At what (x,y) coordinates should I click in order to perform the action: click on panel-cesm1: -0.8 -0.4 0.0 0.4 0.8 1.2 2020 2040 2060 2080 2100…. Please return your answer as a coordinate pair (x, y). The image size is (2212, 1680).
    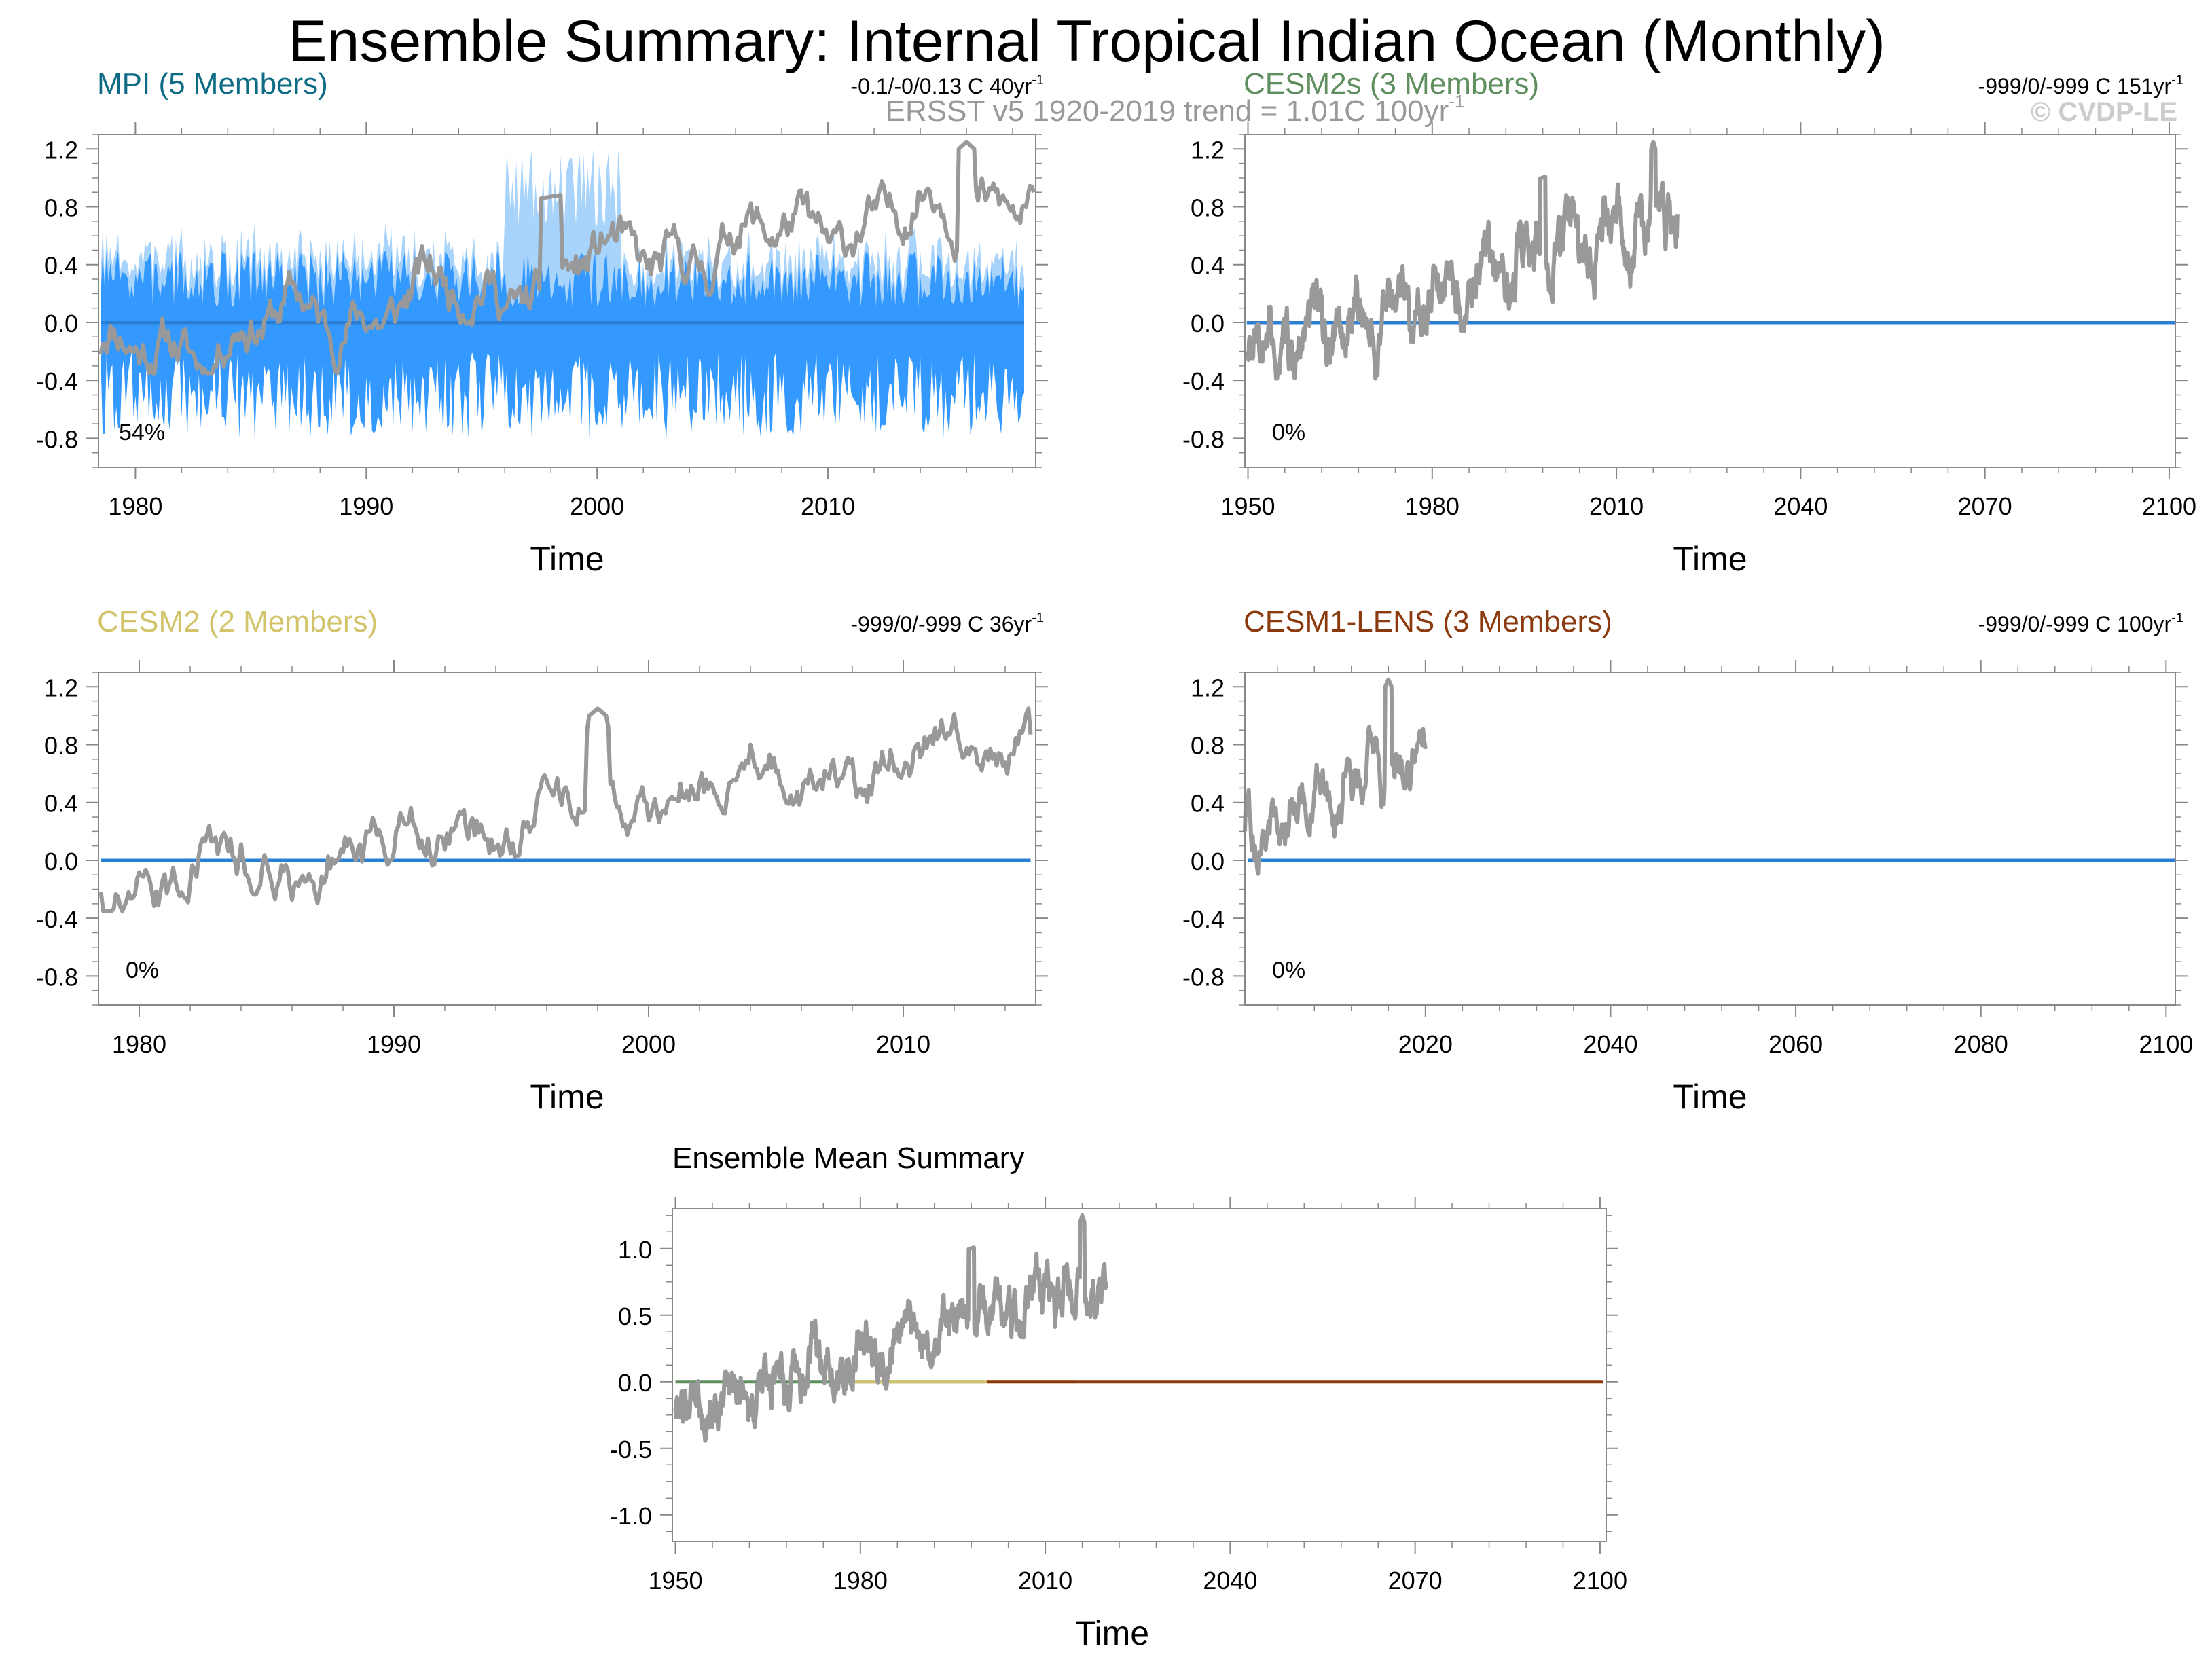
    Looking at the image, I should click on (1687, 860).